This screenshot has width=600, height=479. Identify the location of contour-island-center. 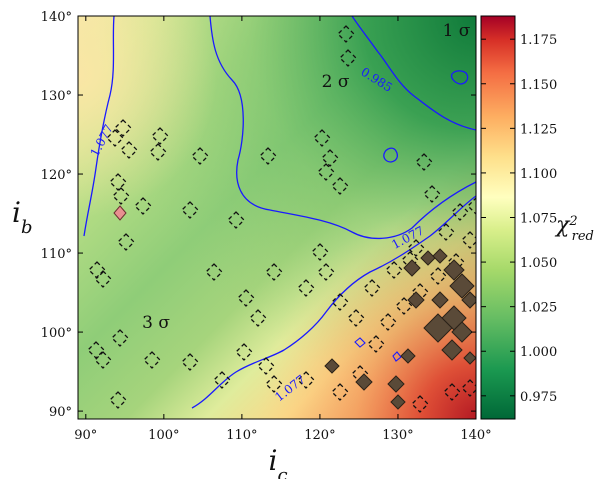
(390, 155).